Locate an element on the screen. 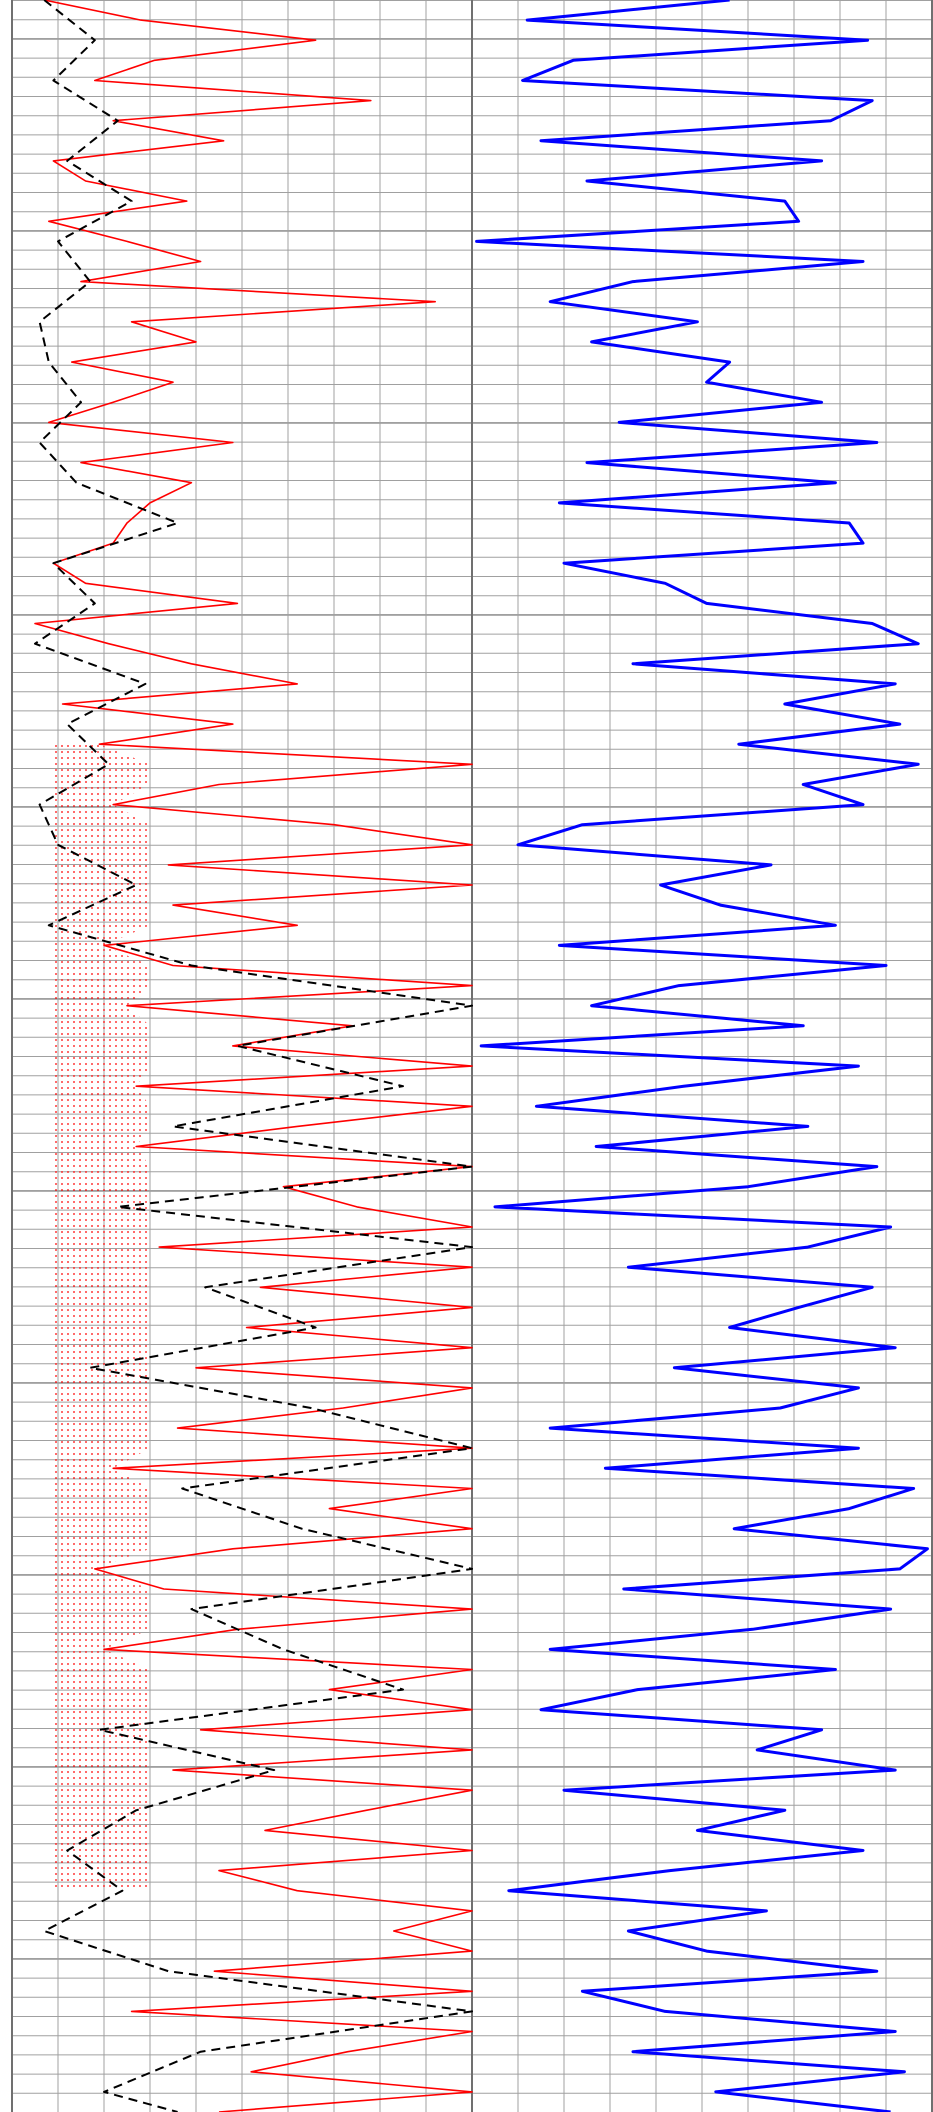 The image size is (933, 2112). dotted-shading is located at coordinates (101, 1317).